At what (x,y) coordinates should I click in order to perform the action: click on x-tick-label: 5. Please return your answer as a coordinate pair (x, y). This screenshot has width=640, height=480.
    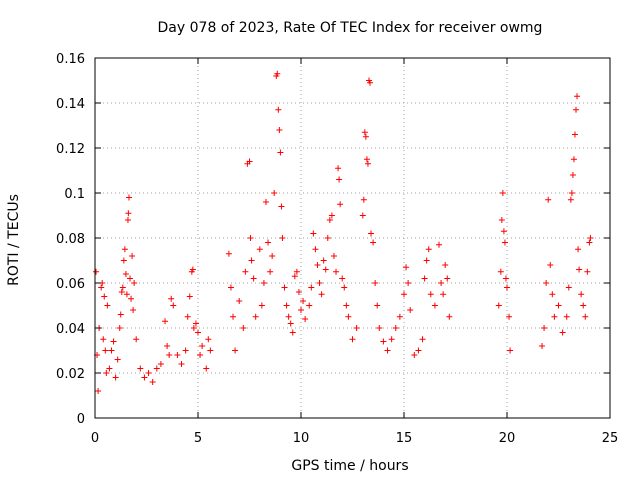
    Looking at the image, I should click on (198, 438).